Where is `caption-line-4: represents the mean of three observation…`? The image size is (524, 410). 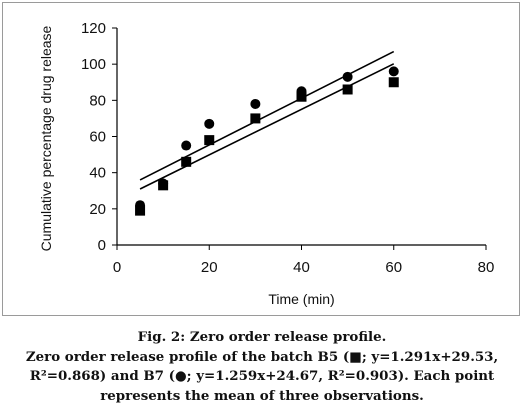 caption-line-4: represents the mean of three observation… is located at coordinates (262, 395).